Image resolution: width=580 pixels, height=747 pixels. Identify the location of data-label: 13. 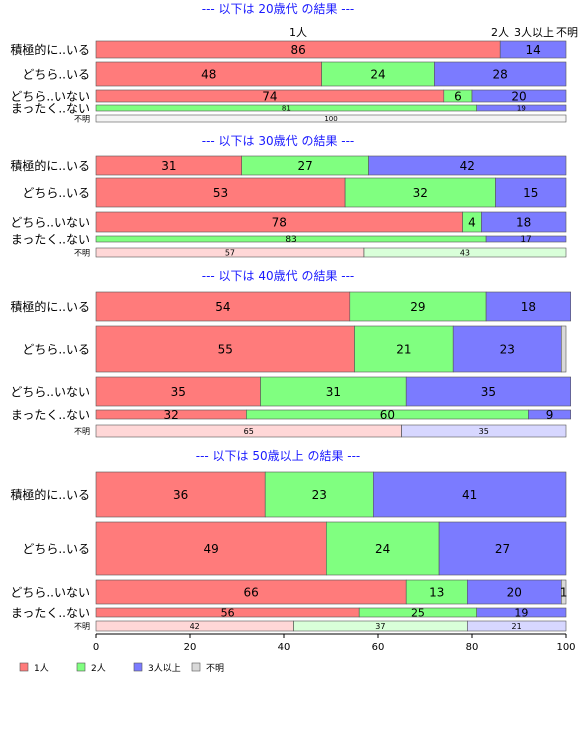
(436, 592).